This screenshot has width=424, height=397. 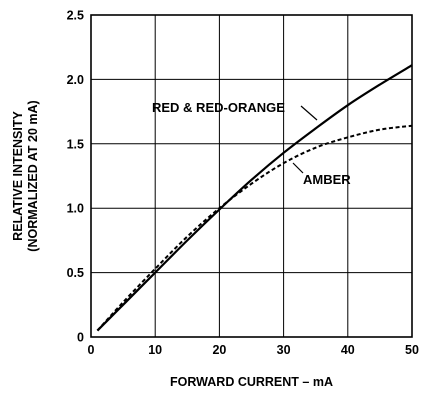 I want to click on annotation-amber: AMBER, so click(x=327, y=179).